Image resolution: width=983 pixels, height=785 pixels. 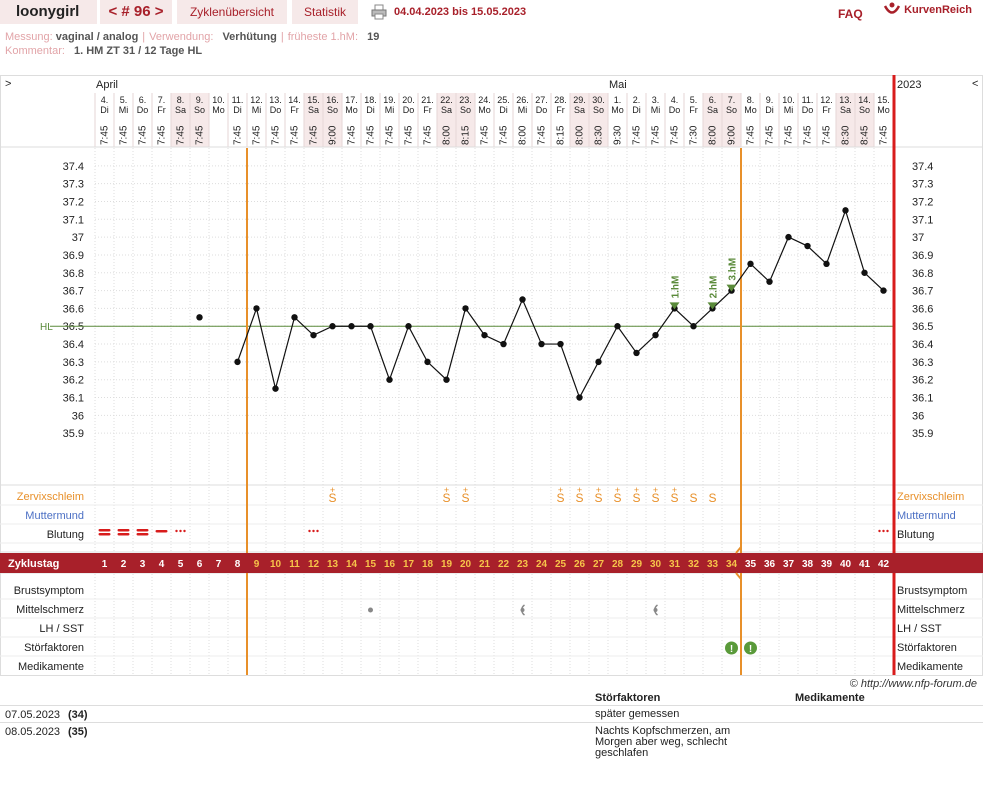 What do you see at coordinates (922, 381) in the screenshot?
I see `y-tick-right: 36.2` at bounding box center [922, 381].